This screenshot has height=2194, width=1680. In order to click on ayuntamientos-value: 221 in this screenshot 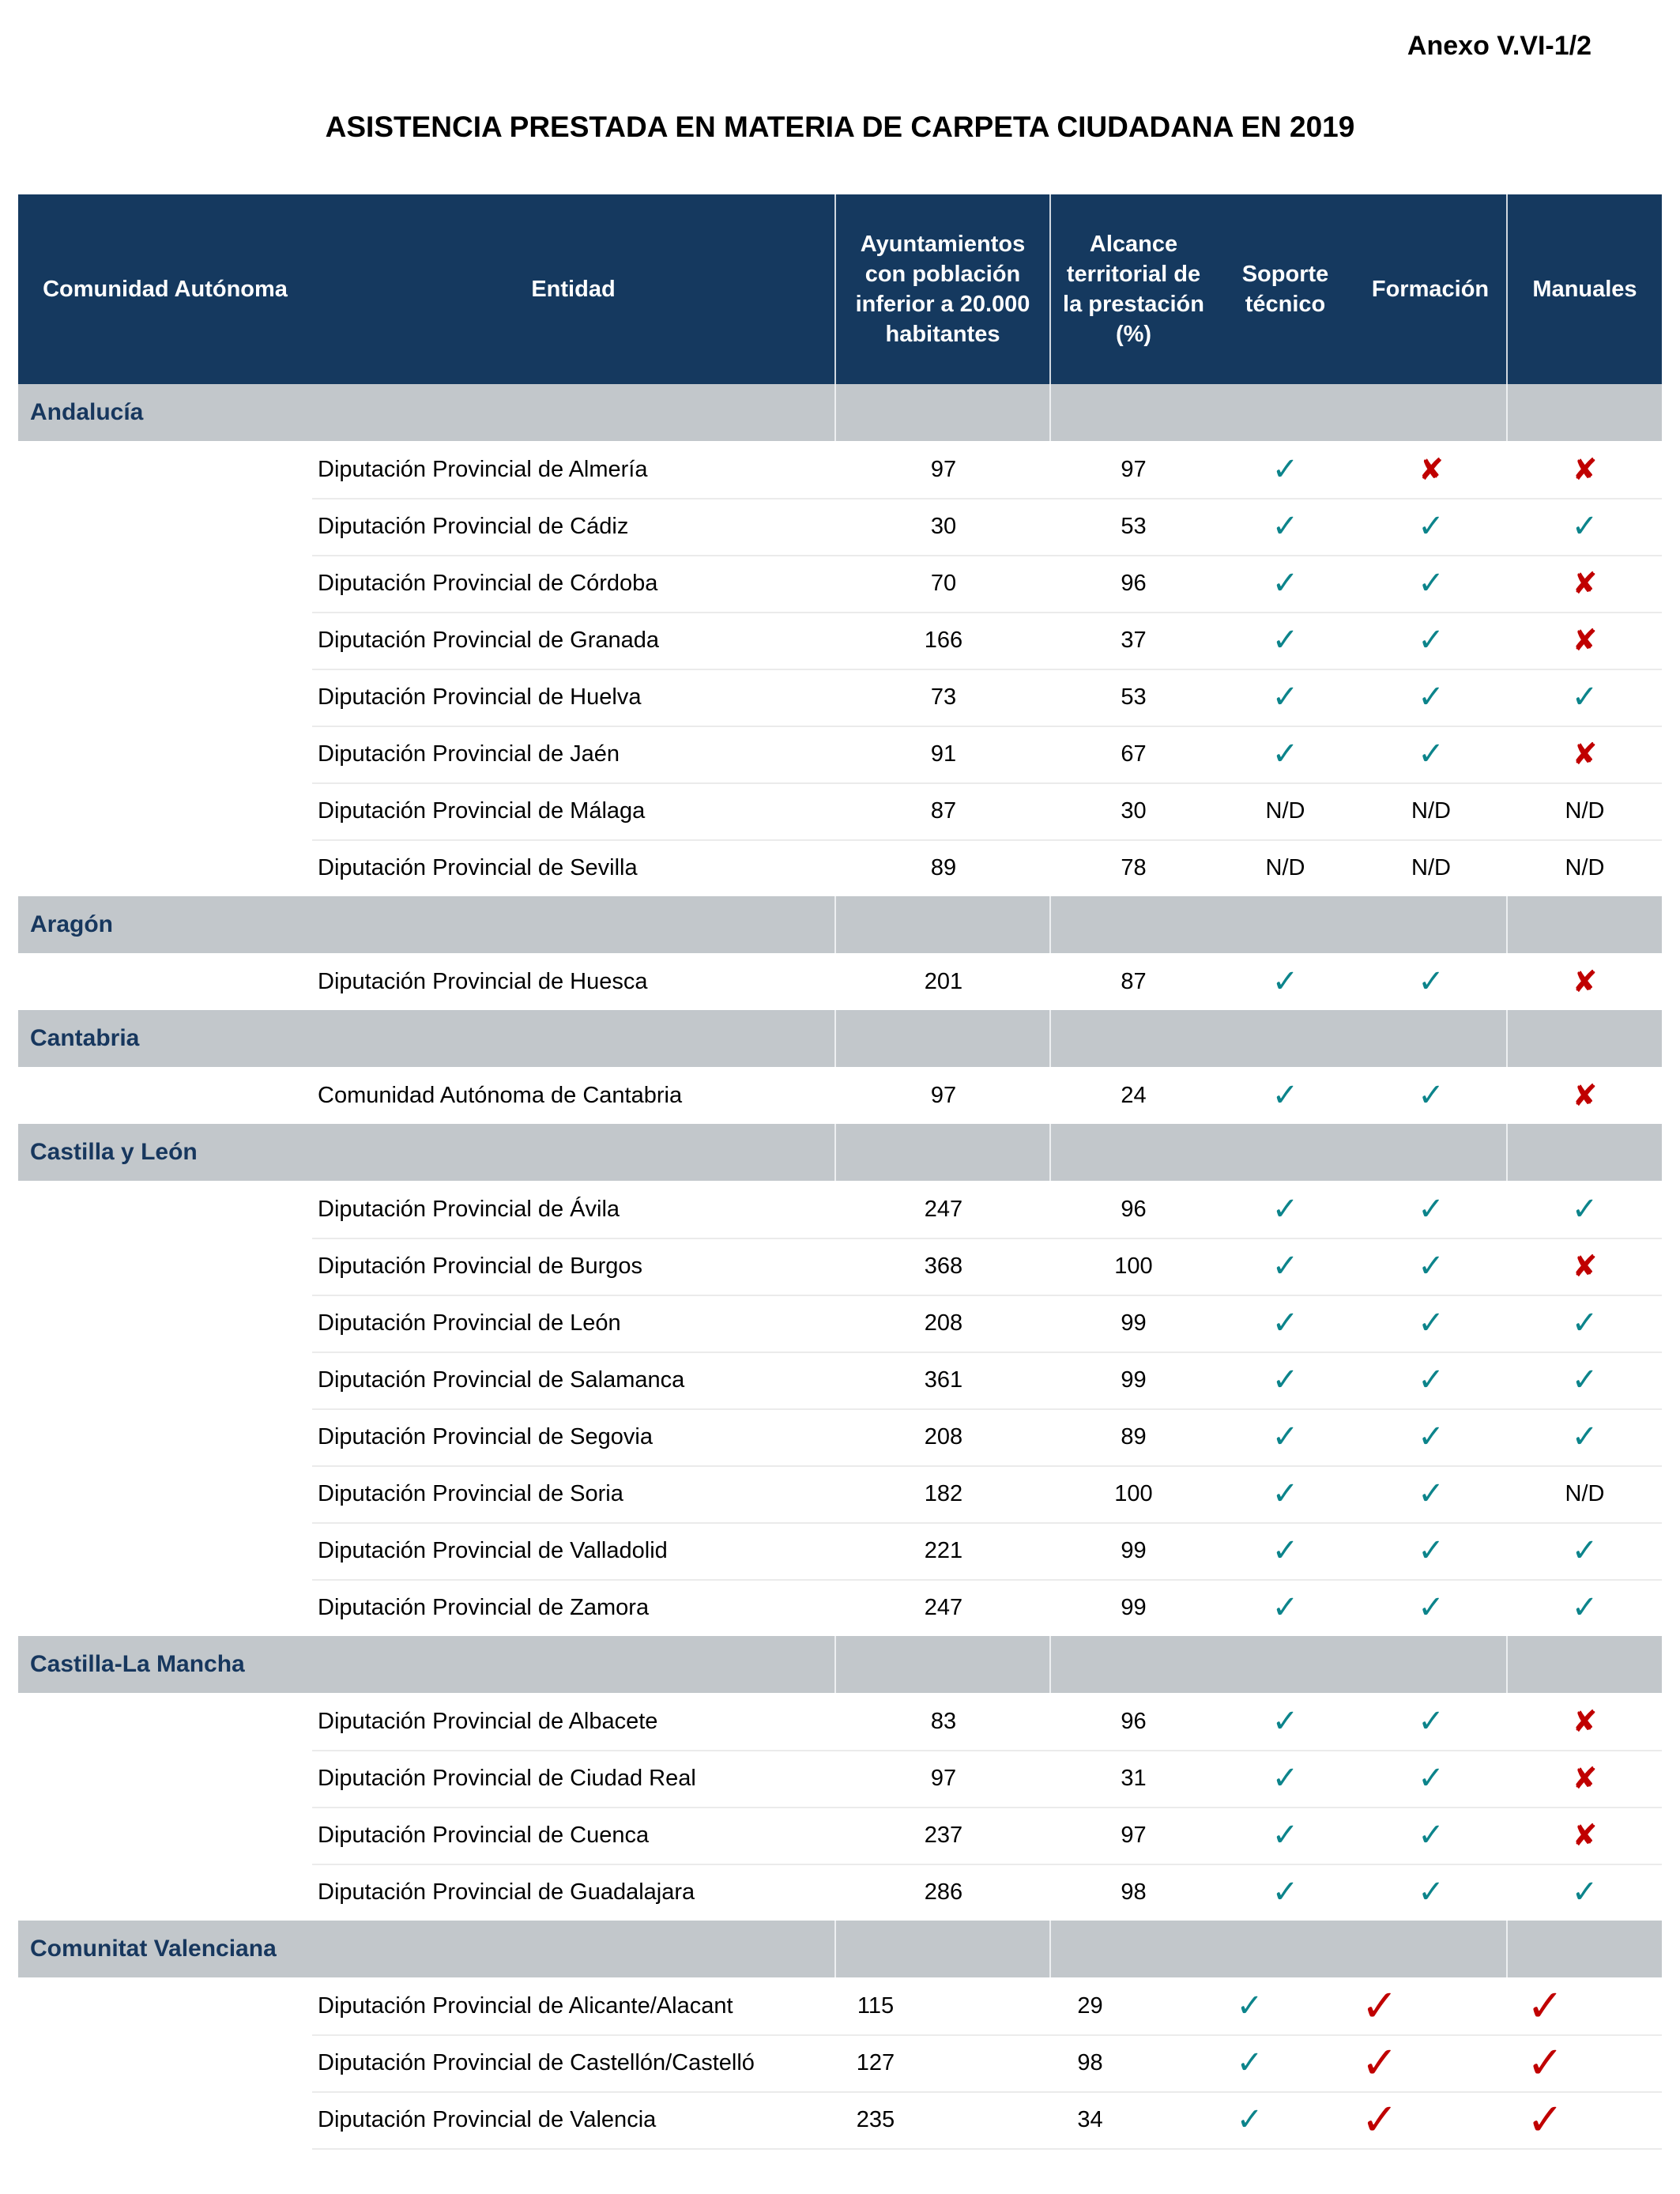, I will do `click(943, 1550)`.